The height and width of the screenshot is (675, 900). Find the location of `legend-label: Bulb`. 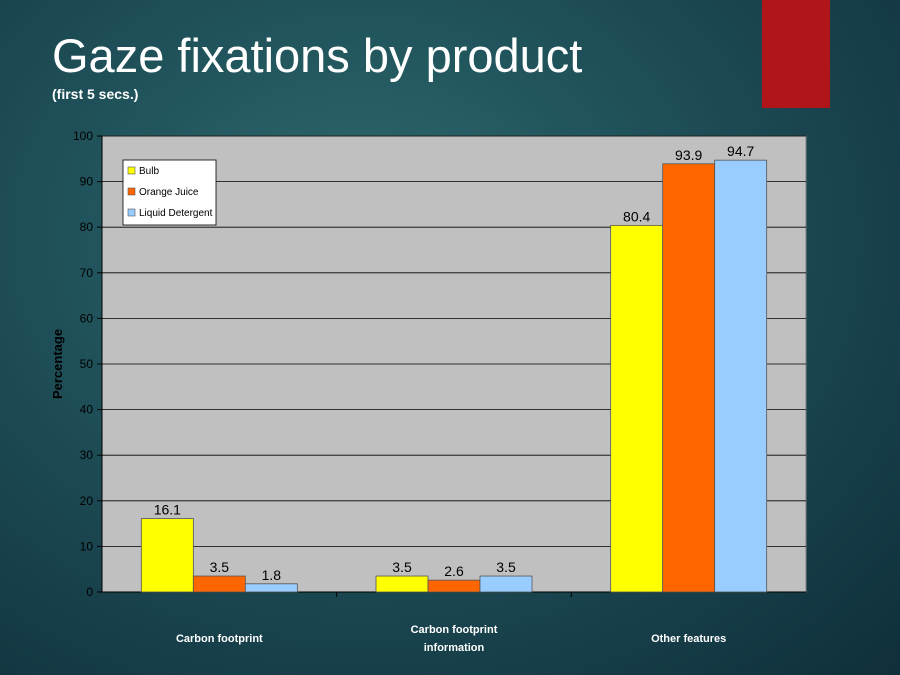

legend-label: Bulb is located at coordinates (149, 171).